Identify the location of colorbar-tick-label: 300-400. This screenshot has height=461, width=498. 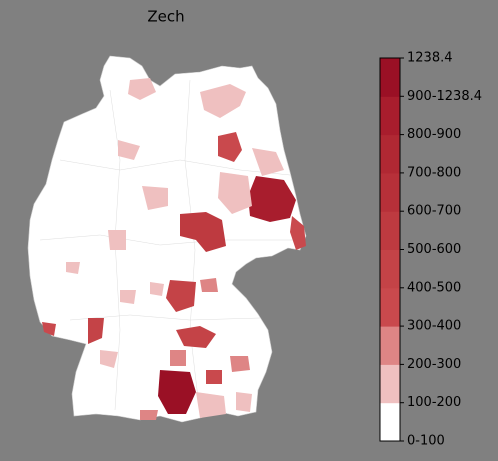
(434, 326).